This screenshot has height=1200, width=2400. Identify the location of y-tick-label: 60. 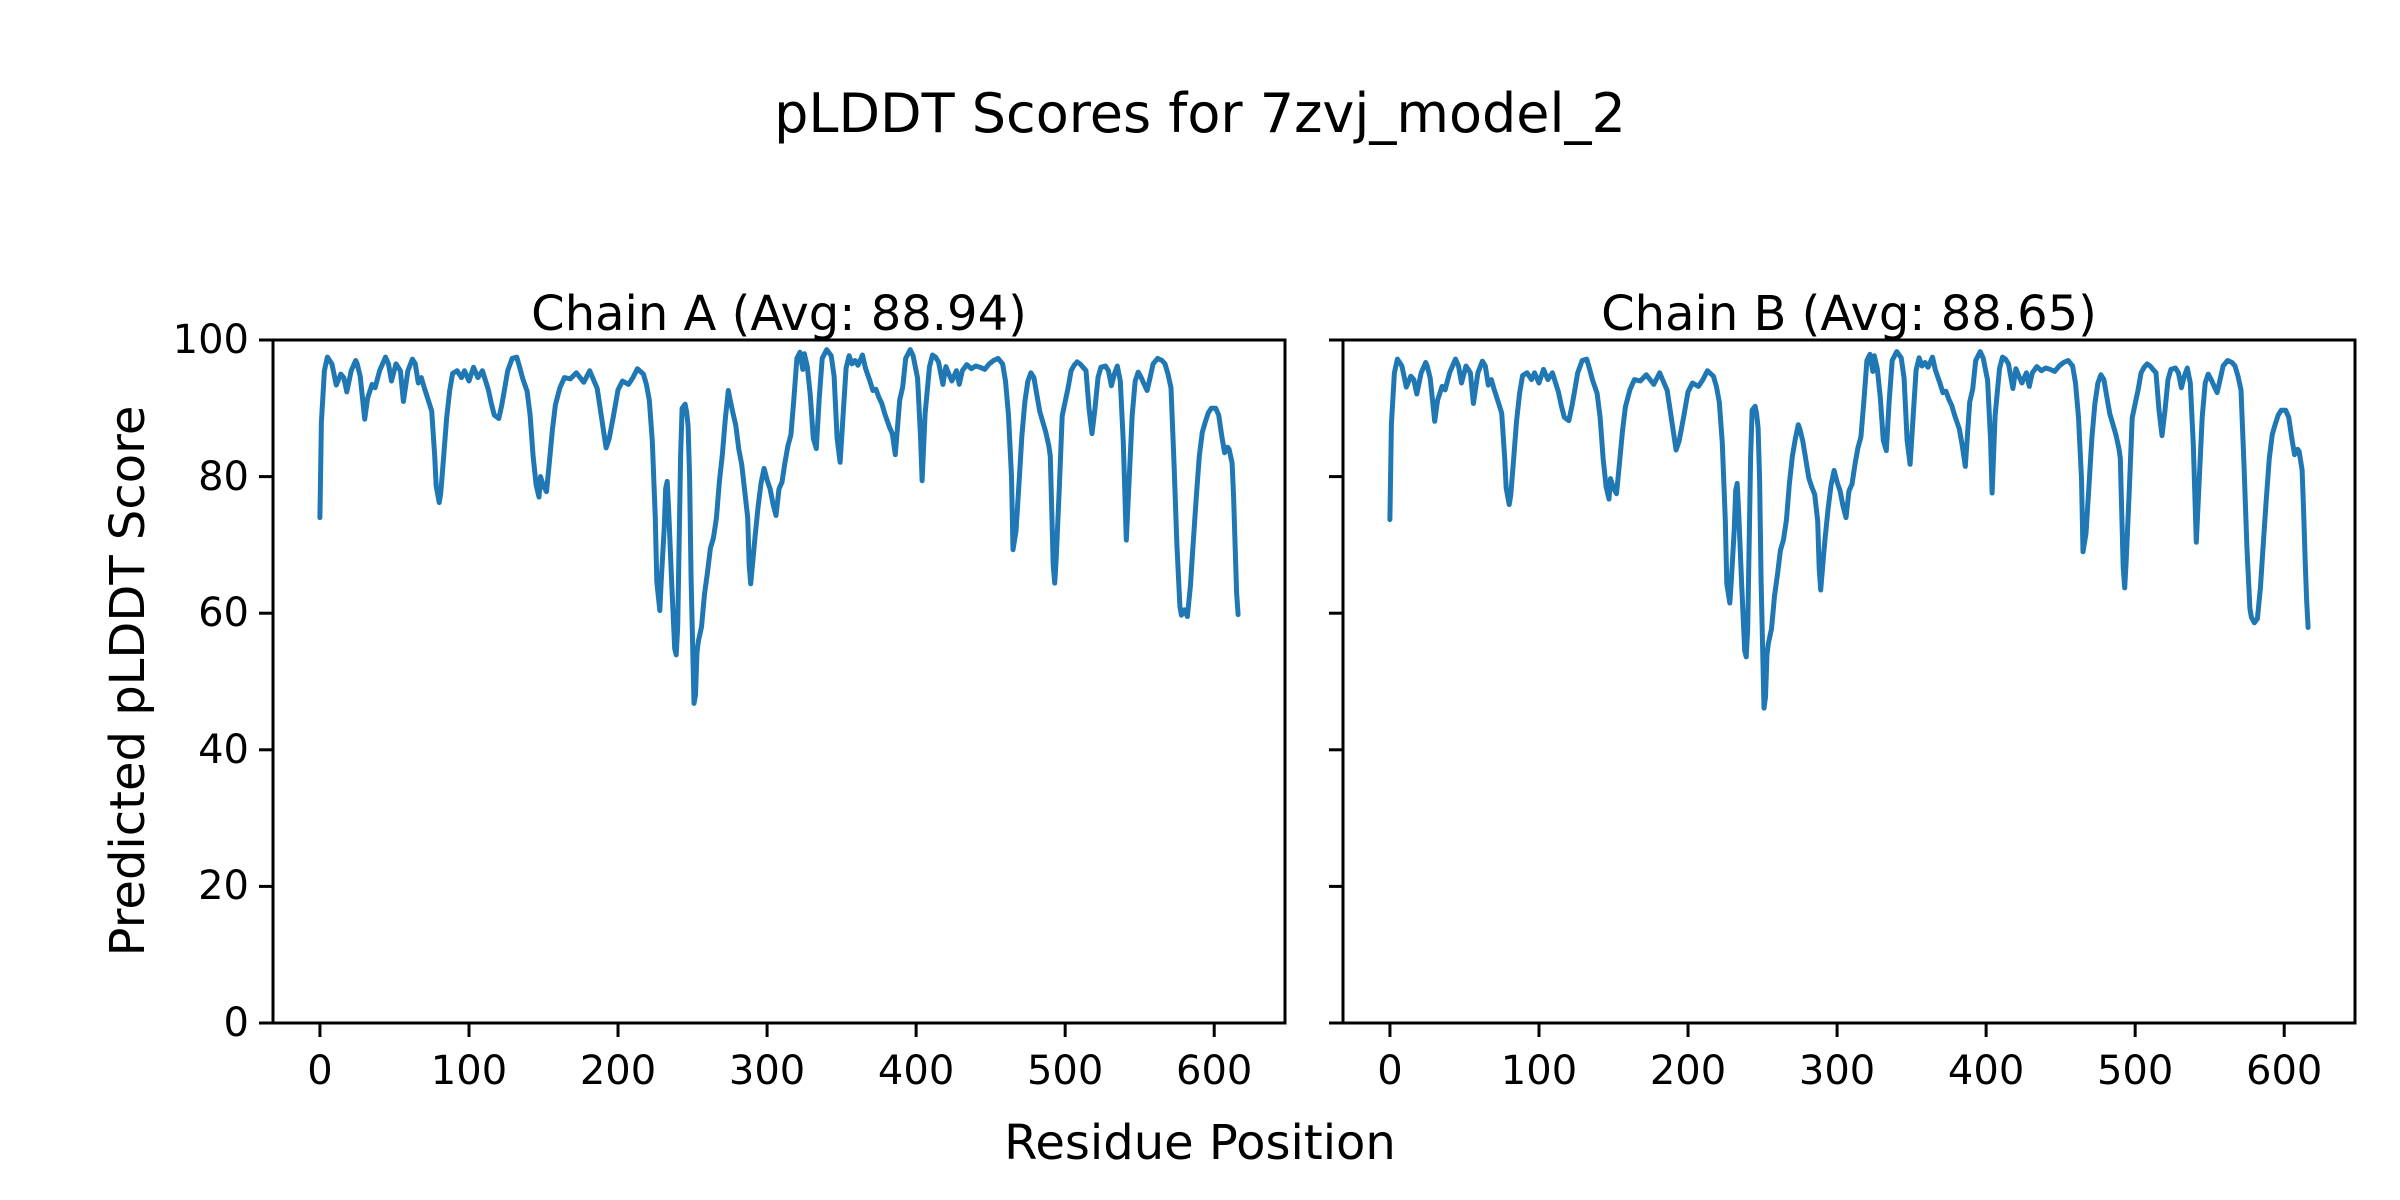
(223, 613).